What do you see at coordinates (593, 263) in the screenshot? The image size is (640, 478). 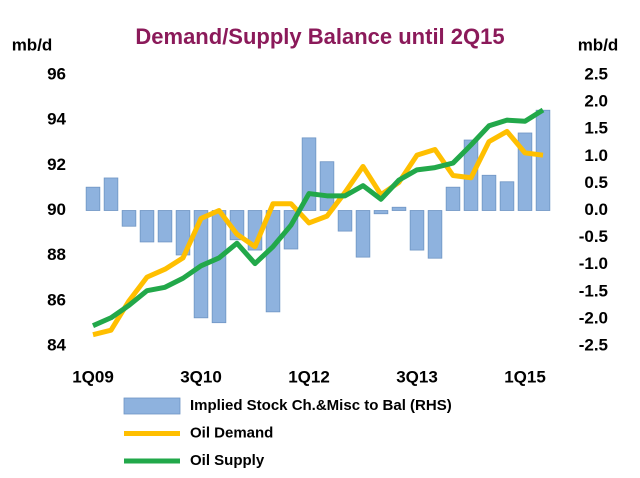 I see `y2-tick-label: -1.0` at bounding box center [593, 263].